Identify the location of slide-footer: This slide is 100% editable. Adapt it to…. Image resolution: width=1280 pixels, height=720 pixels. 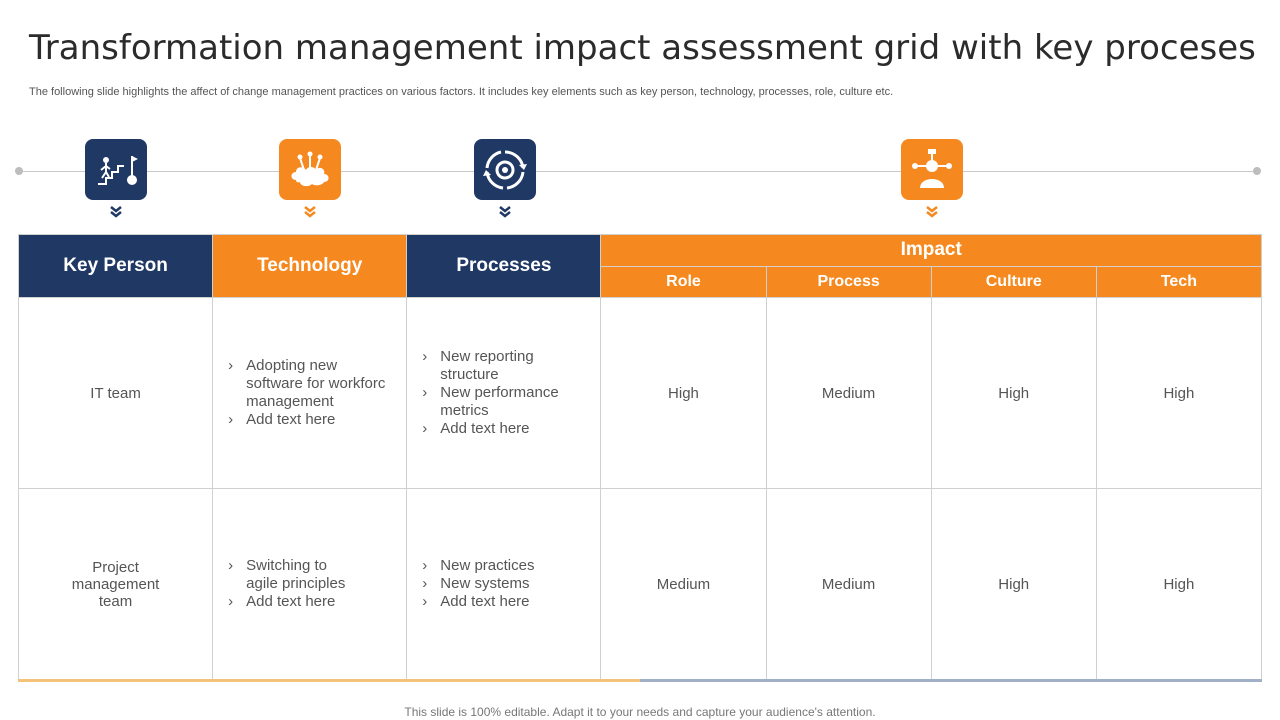
(640, 712).